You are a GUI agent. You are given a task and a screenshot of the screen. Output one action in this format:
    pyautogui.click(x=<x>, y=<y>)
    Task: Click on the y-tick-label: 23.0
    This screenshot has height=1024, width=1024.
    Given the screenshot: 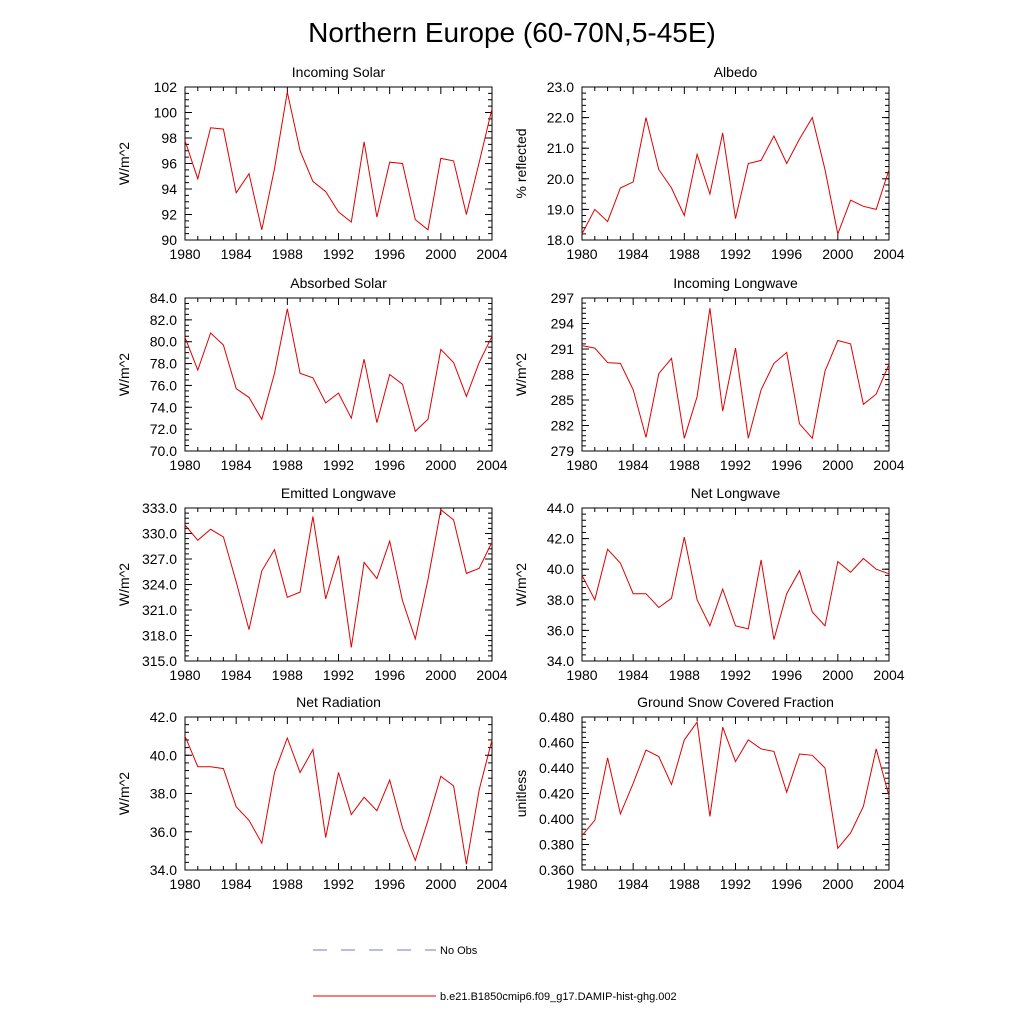 What is the action you would take?
    pyautogui.click(x=560, y=87)
    